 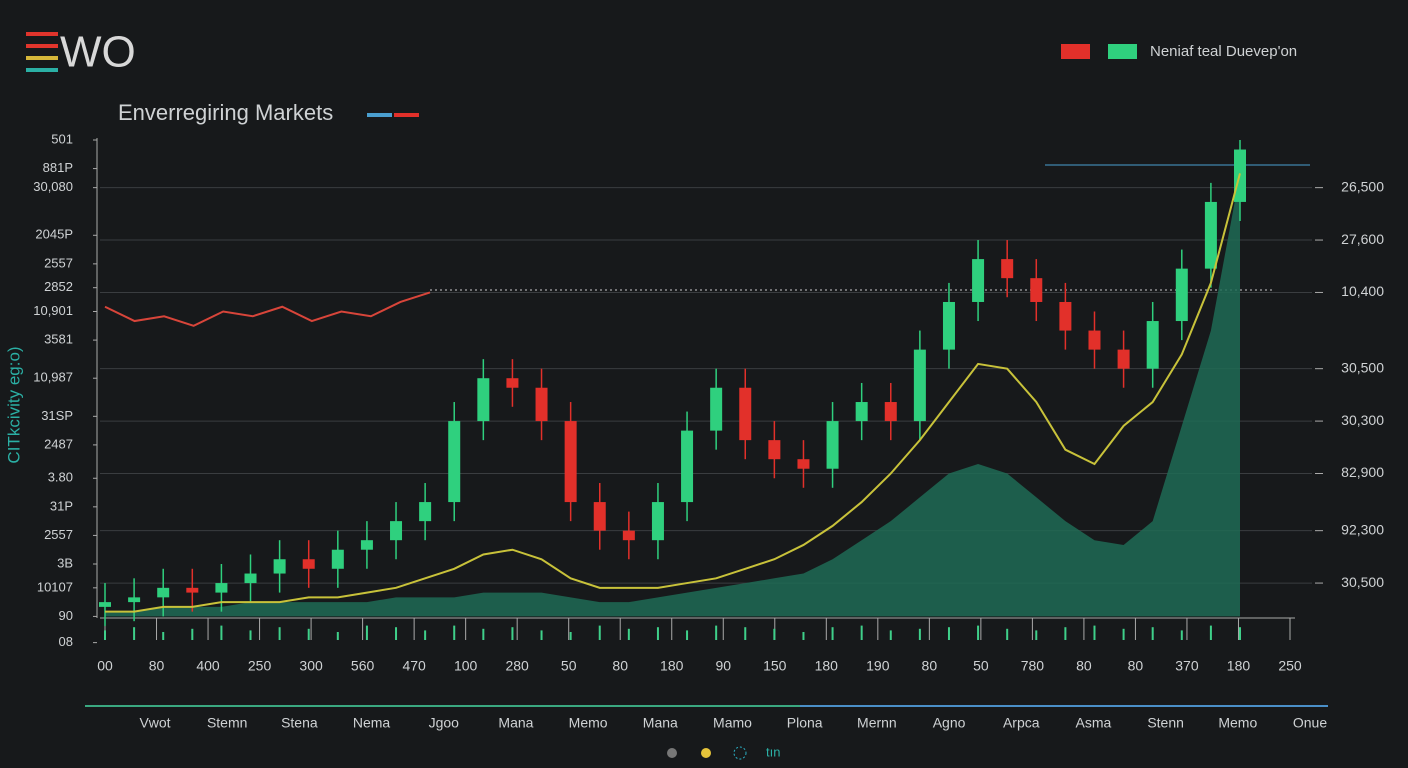 What do you see at coordinates (878, 666) in the screenshot?
I see `x-tick-label: 190` at bounding box center [878, 666].